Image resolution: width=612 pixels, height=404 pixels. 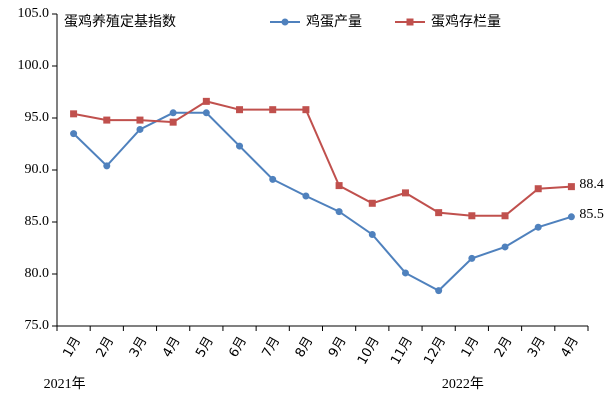 What do you see at coordinates (305, 347) in the screenshot?
I see `x-tick-label: 8月` at bounding box center [305, 347].